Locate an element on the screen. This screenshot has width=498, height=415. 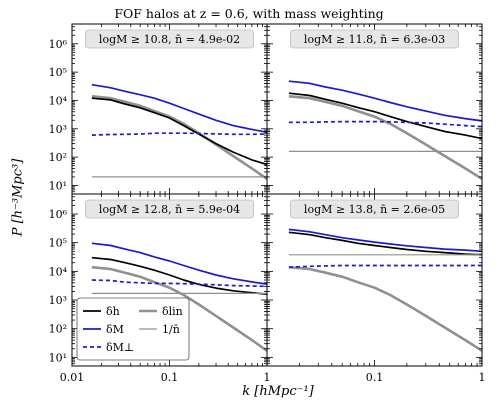
panel-annotation: logM ≥ 11.8, n̄ = 6.3e-03 is located at coordinates (374, 39).